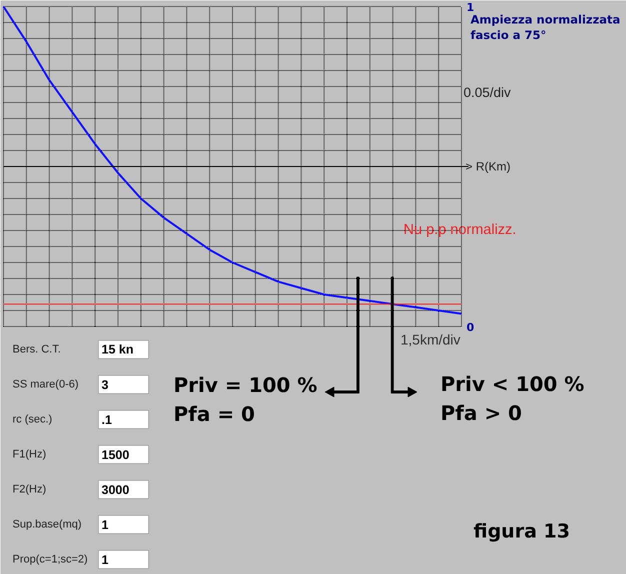 This screenshot has width=626, height=574. Describe the element at coordinates (29, 490) in the screenshot. I see `text: F2(Hz)` at that location.